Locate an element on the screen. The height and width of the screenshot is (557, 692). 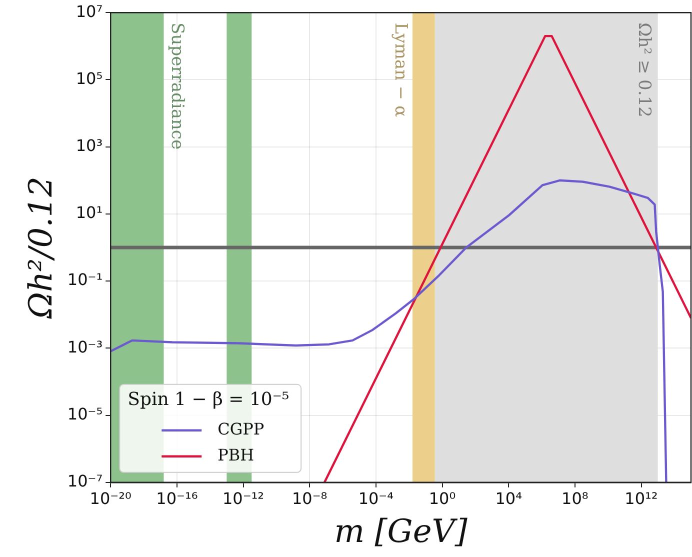
x-tick-label: 10⁻¹⁶ is located at coordinates (177, 498).